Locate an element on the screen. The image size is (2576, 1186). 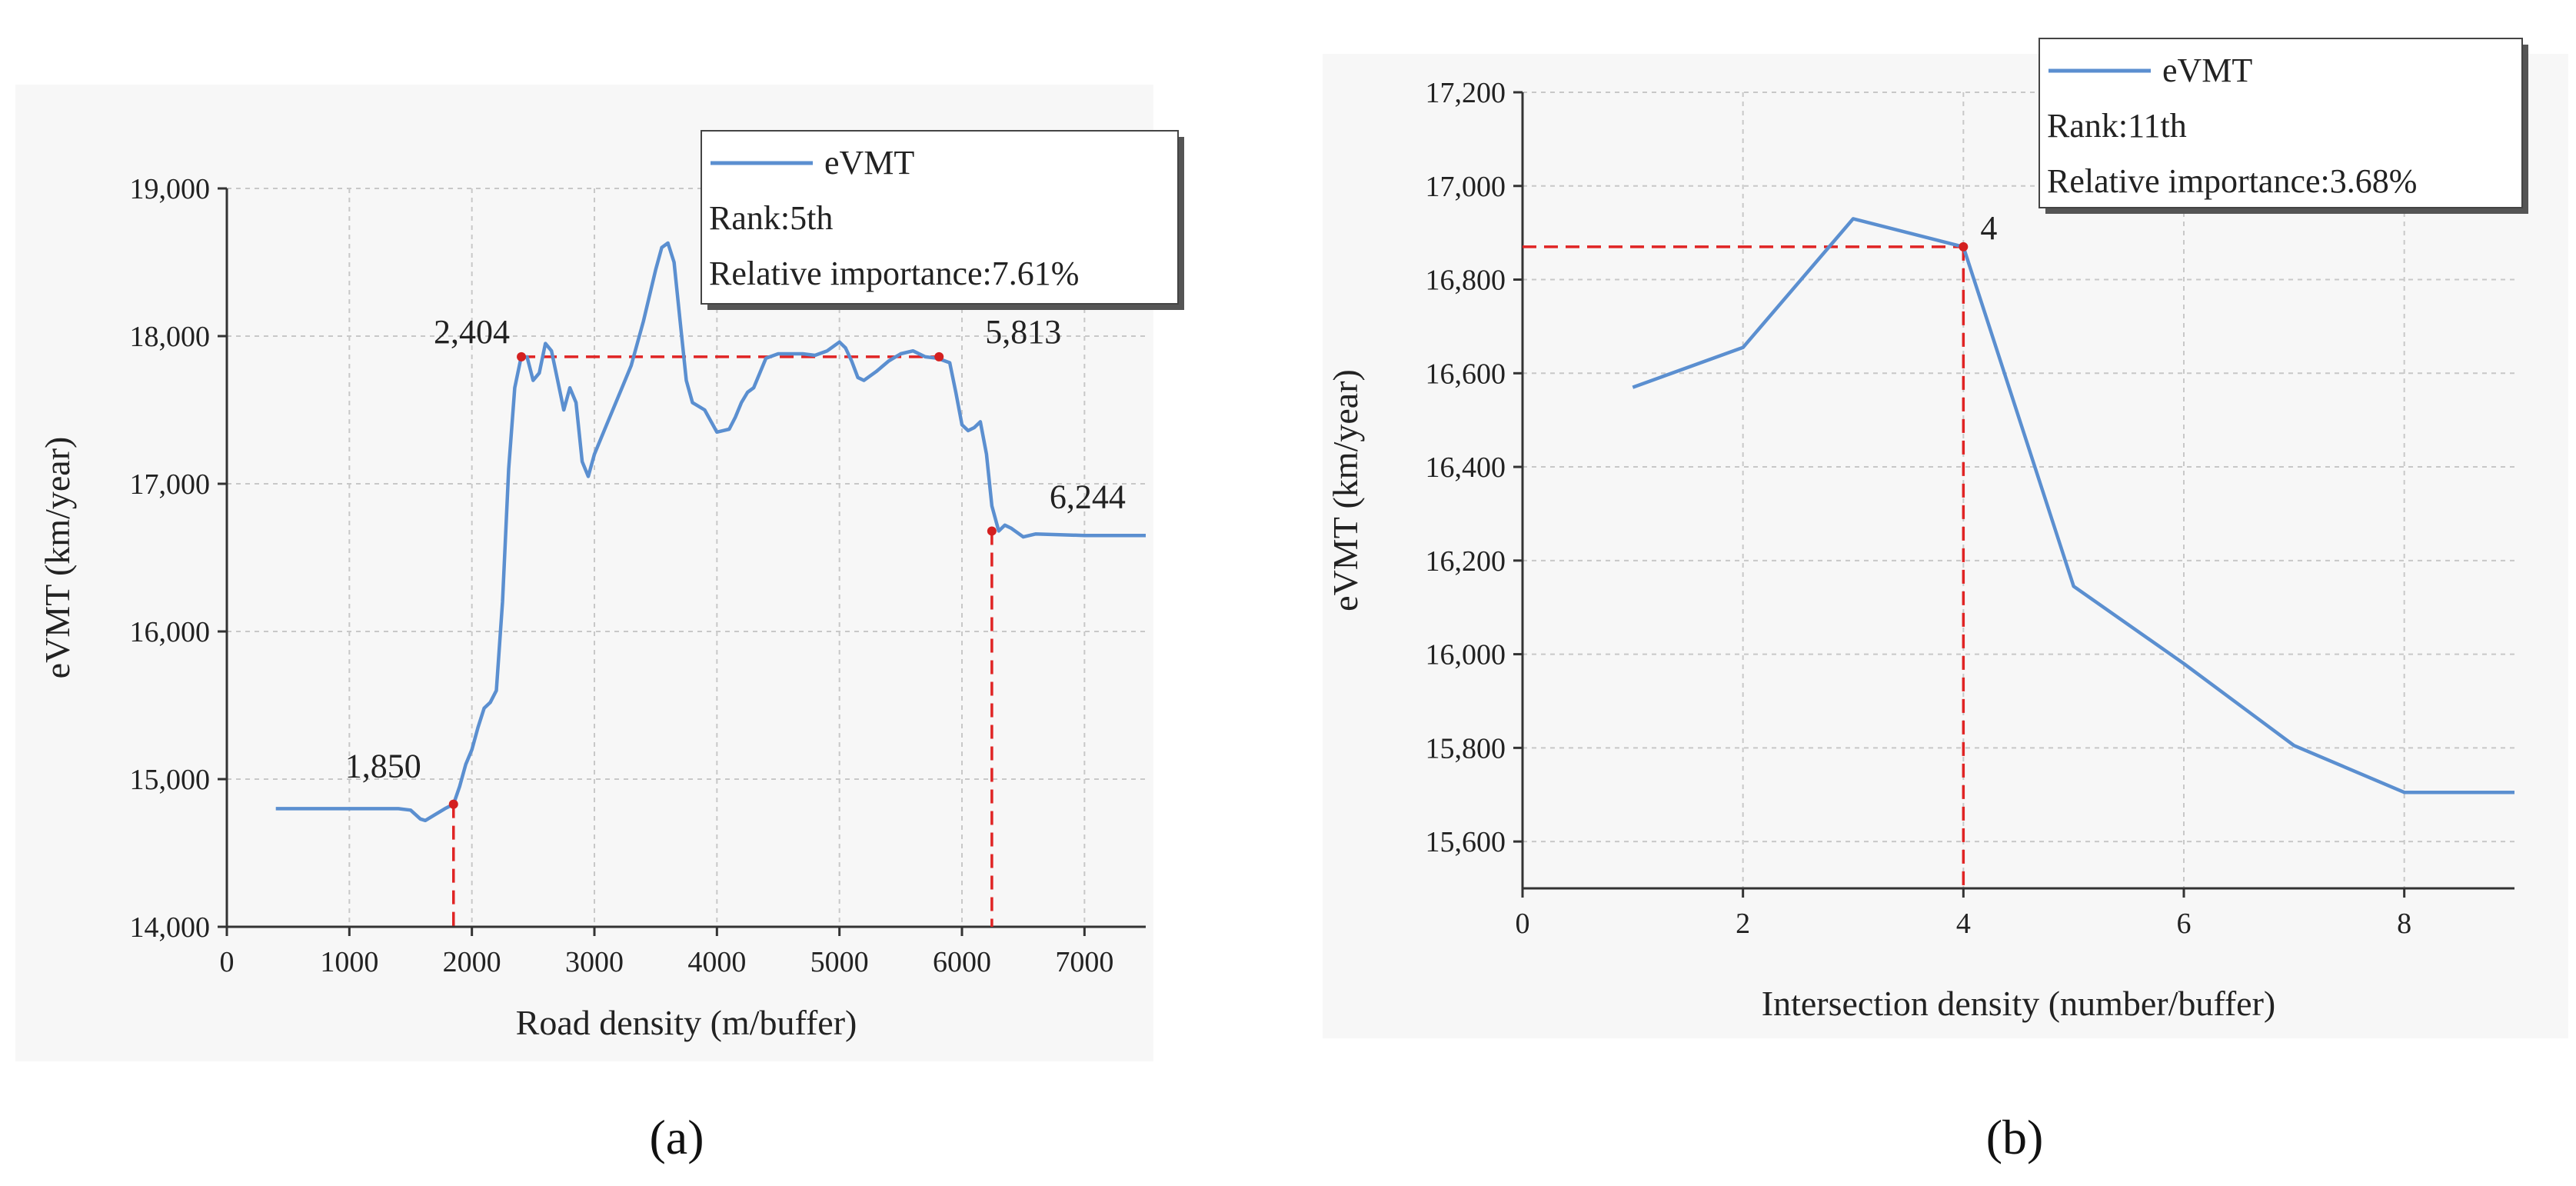
y-tick-label: 16,600 is located at coordinates (1466, 374).